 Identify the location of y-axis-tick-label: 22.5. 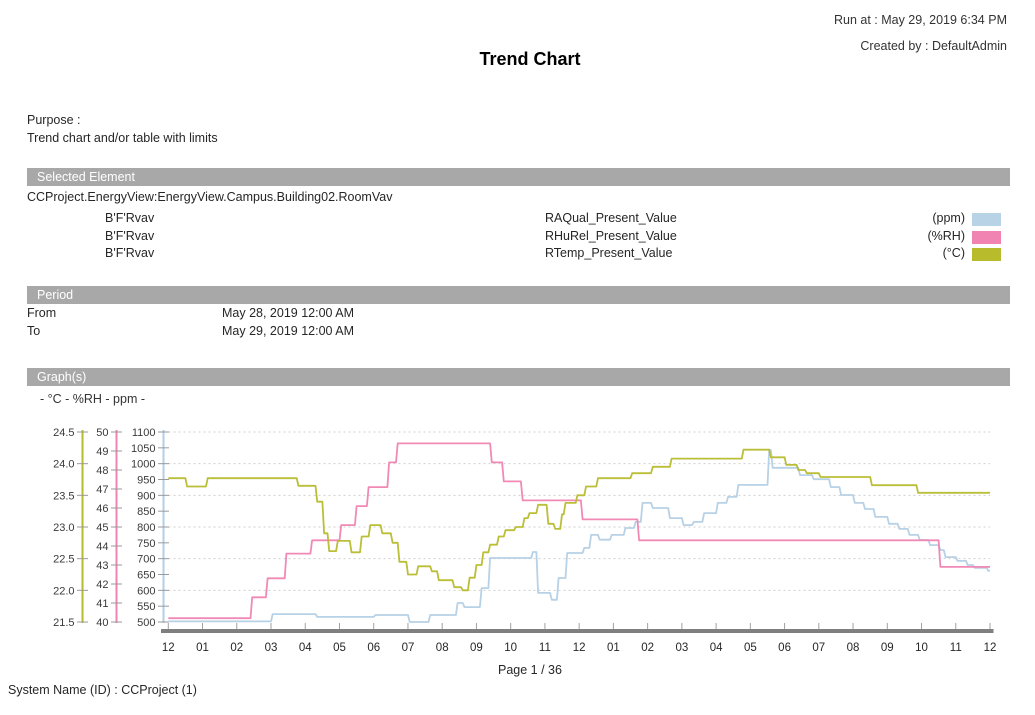
(63, 560).